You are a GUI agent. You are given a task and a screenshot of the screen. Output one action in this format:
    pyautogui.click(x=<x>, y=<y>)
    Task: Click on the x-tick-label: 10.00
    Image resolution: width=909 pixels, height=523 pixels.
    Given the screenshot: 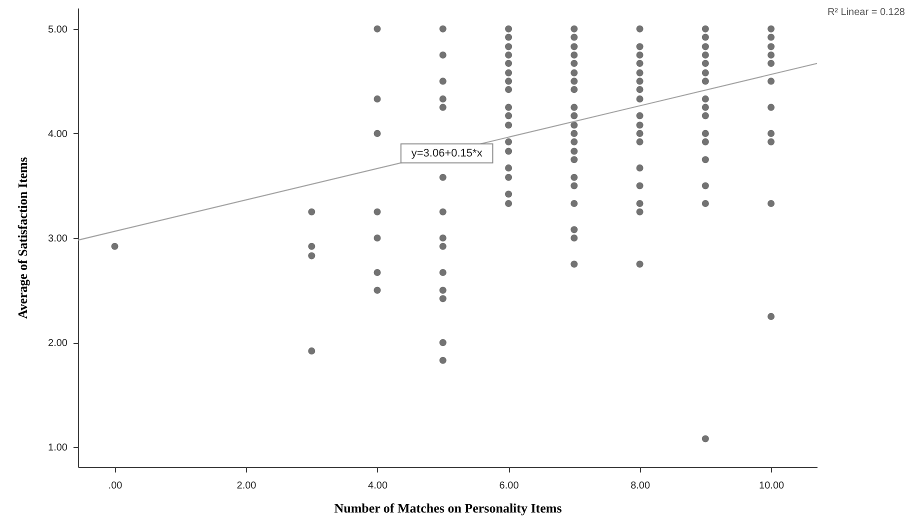 What is the action you would take?
    pyautogui.click(x=772, y=486)
    